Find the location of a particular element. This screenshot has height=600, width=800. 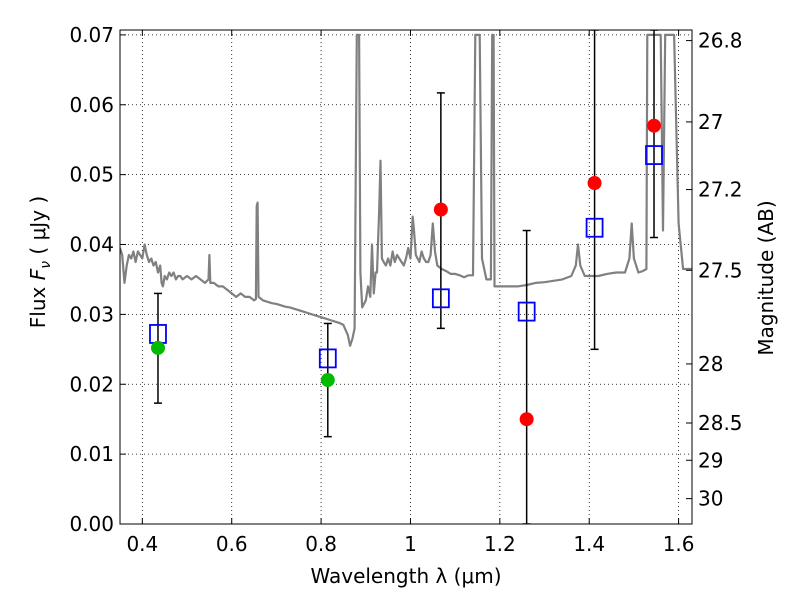

y-axis-title-suffix: ( μJy ) is located at coordinates (38, 228).